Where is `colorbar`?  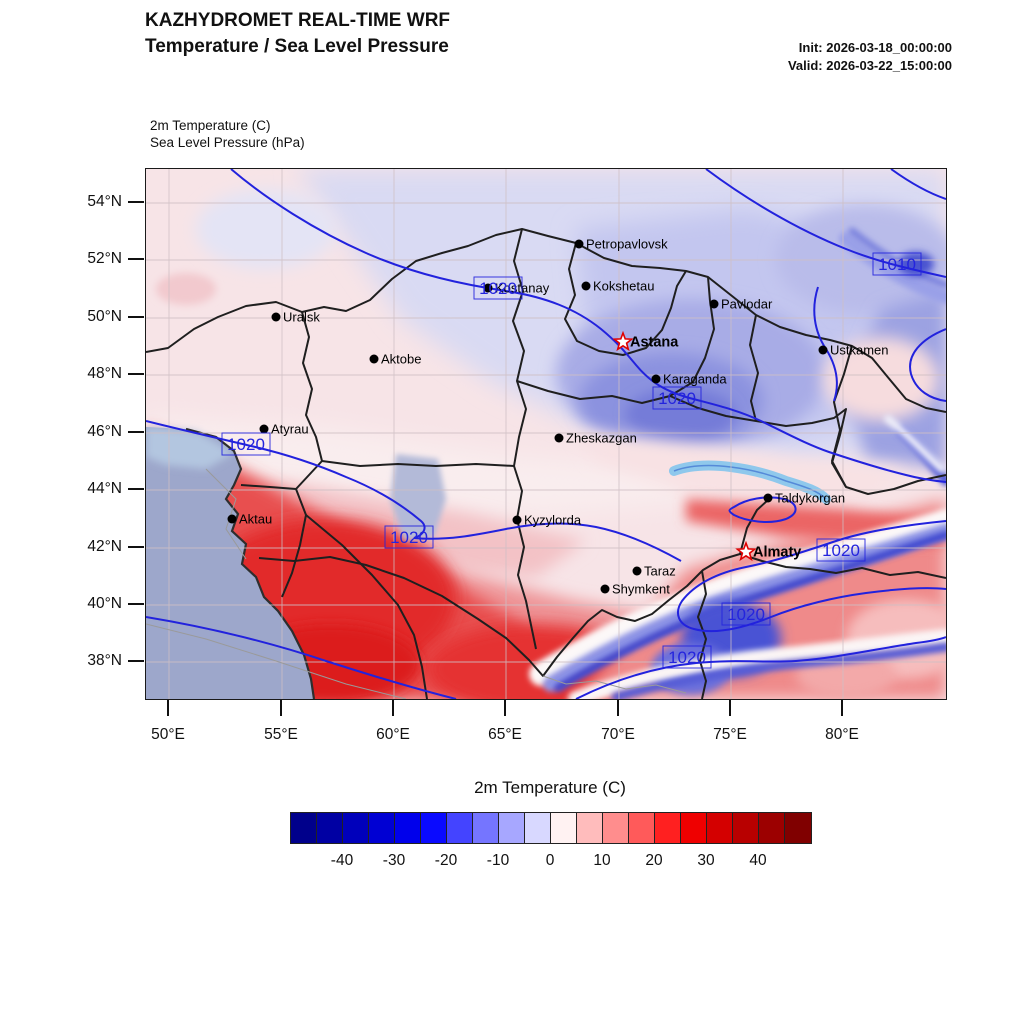 colorbar is located at coordinates (551, 828).